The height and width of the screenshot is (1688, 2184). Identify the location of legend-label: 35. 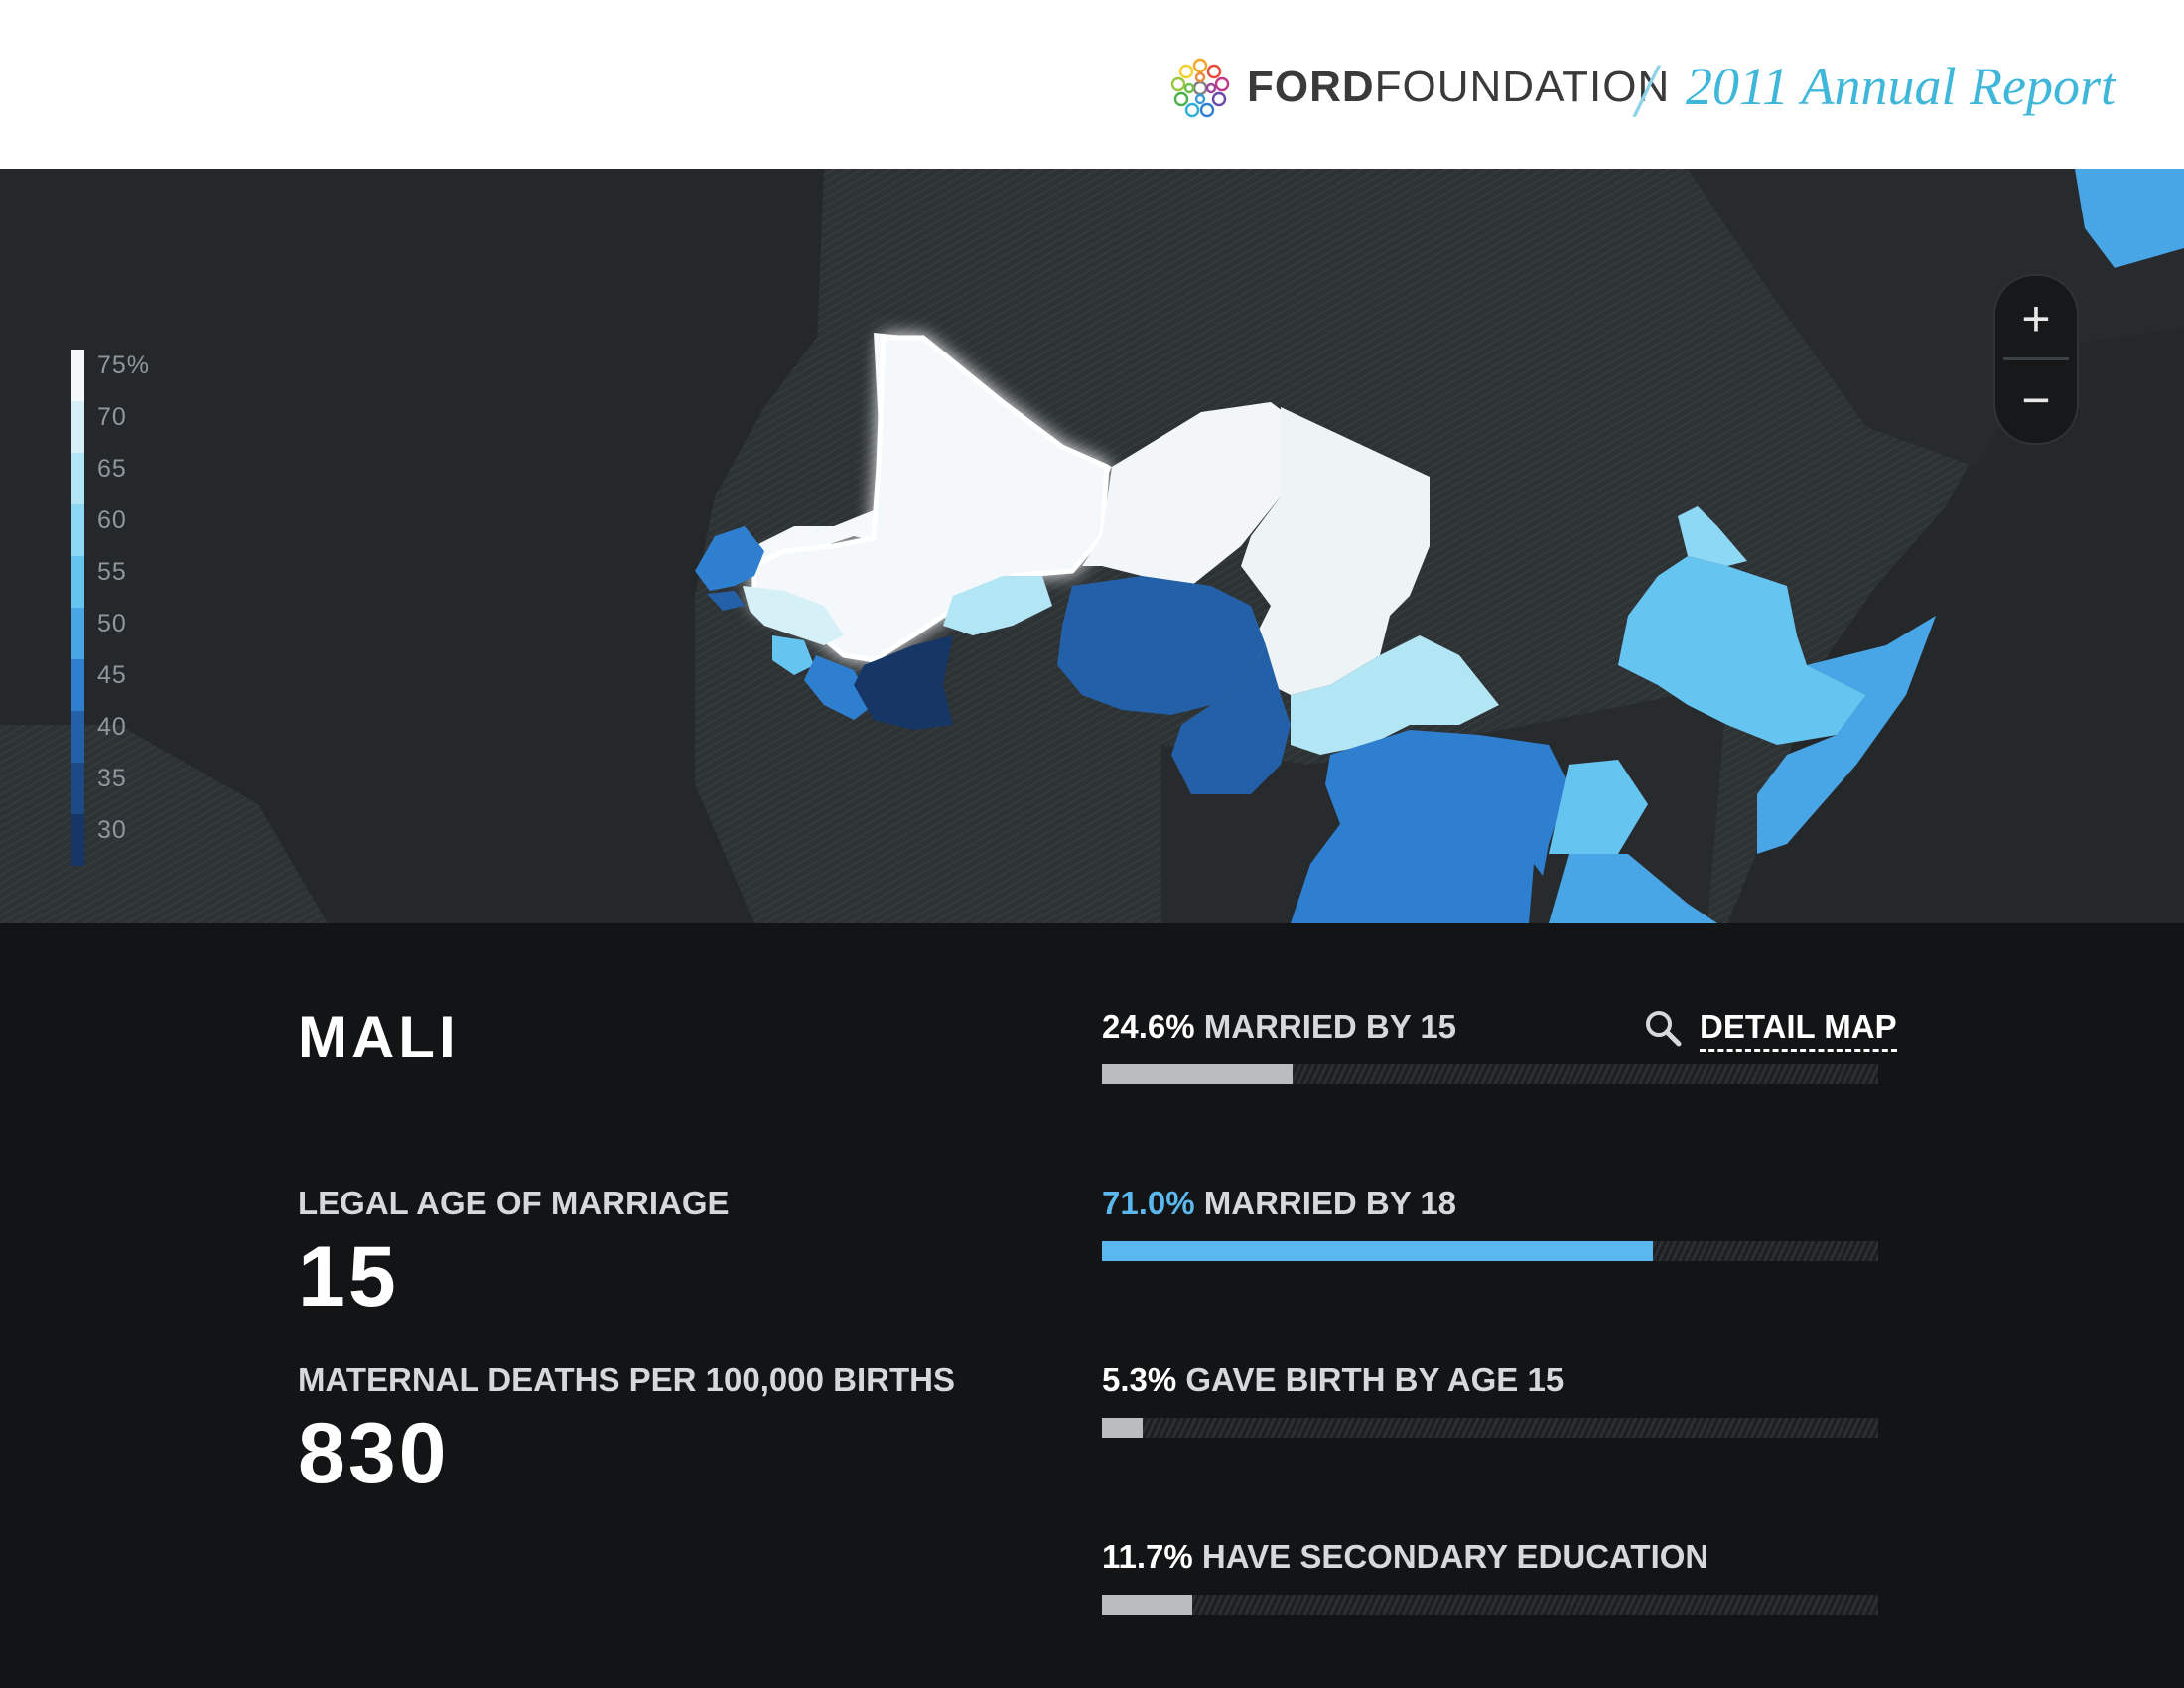
(112, 778).